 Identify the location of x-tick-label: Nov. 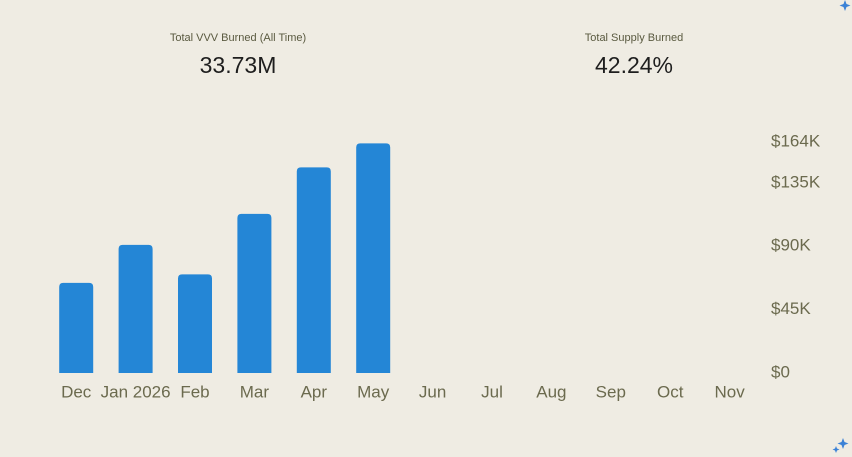
(729, 391).